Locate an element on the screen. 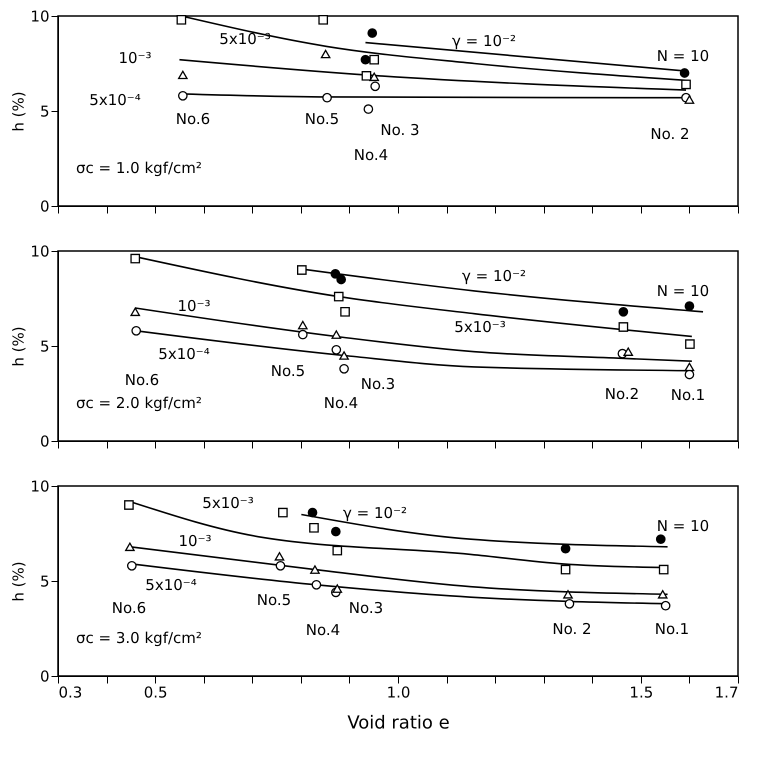 The width and height of the screenshot is (777, 777). x-tick-label: 1.5 is located at coordinates (641, 693).